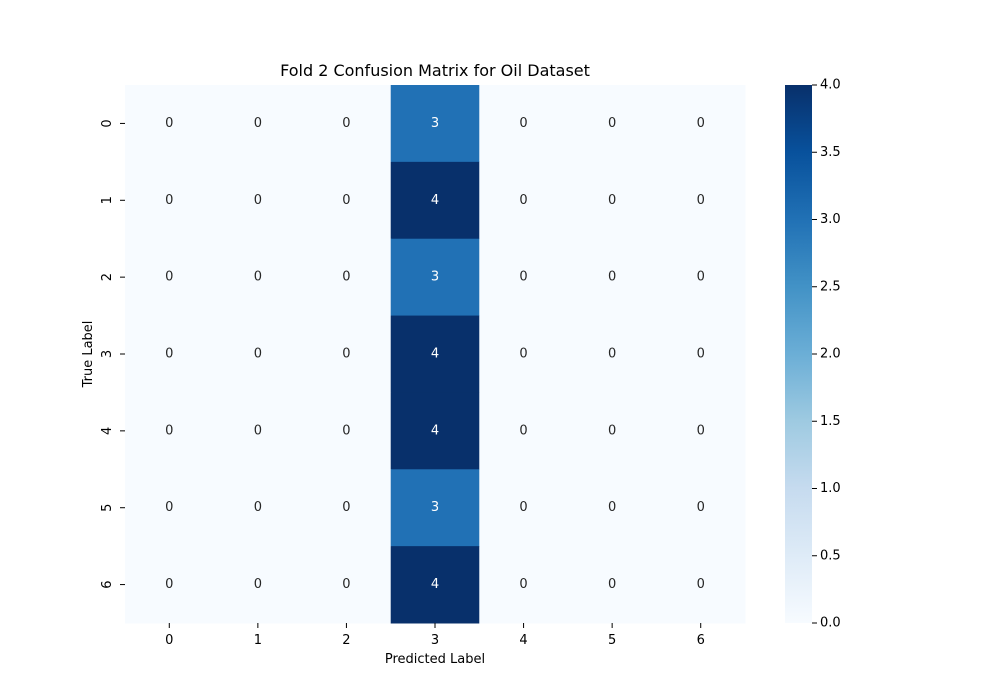 This screenshot has height=700, width=1000. I want to click on x-tick-label: 4, so click(523, 640).